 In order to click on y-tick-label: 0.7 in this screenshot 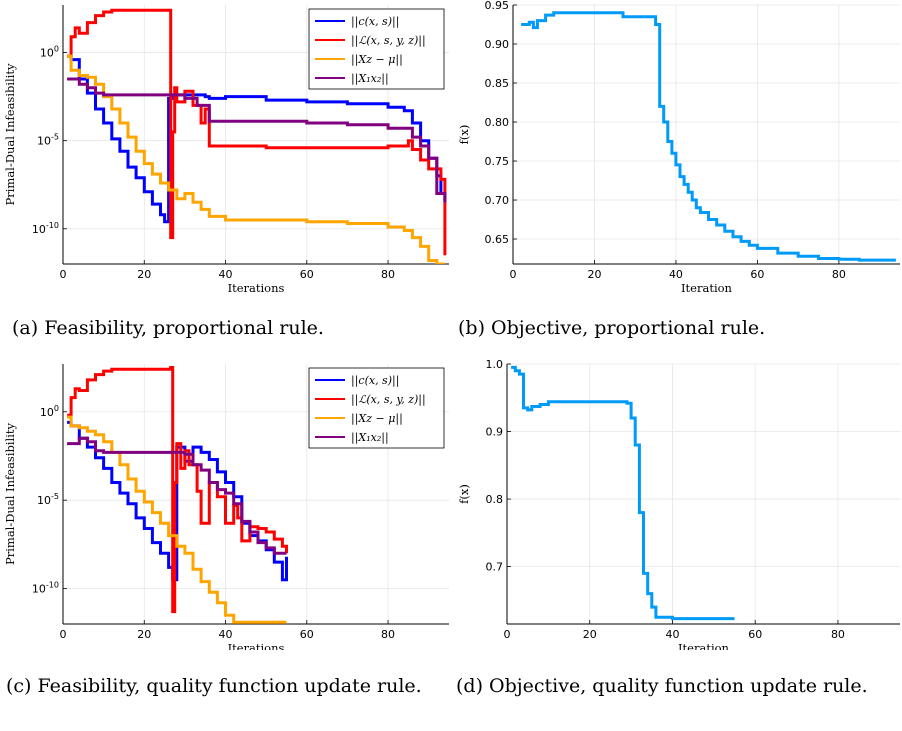, I will do `click(495, 567)`.